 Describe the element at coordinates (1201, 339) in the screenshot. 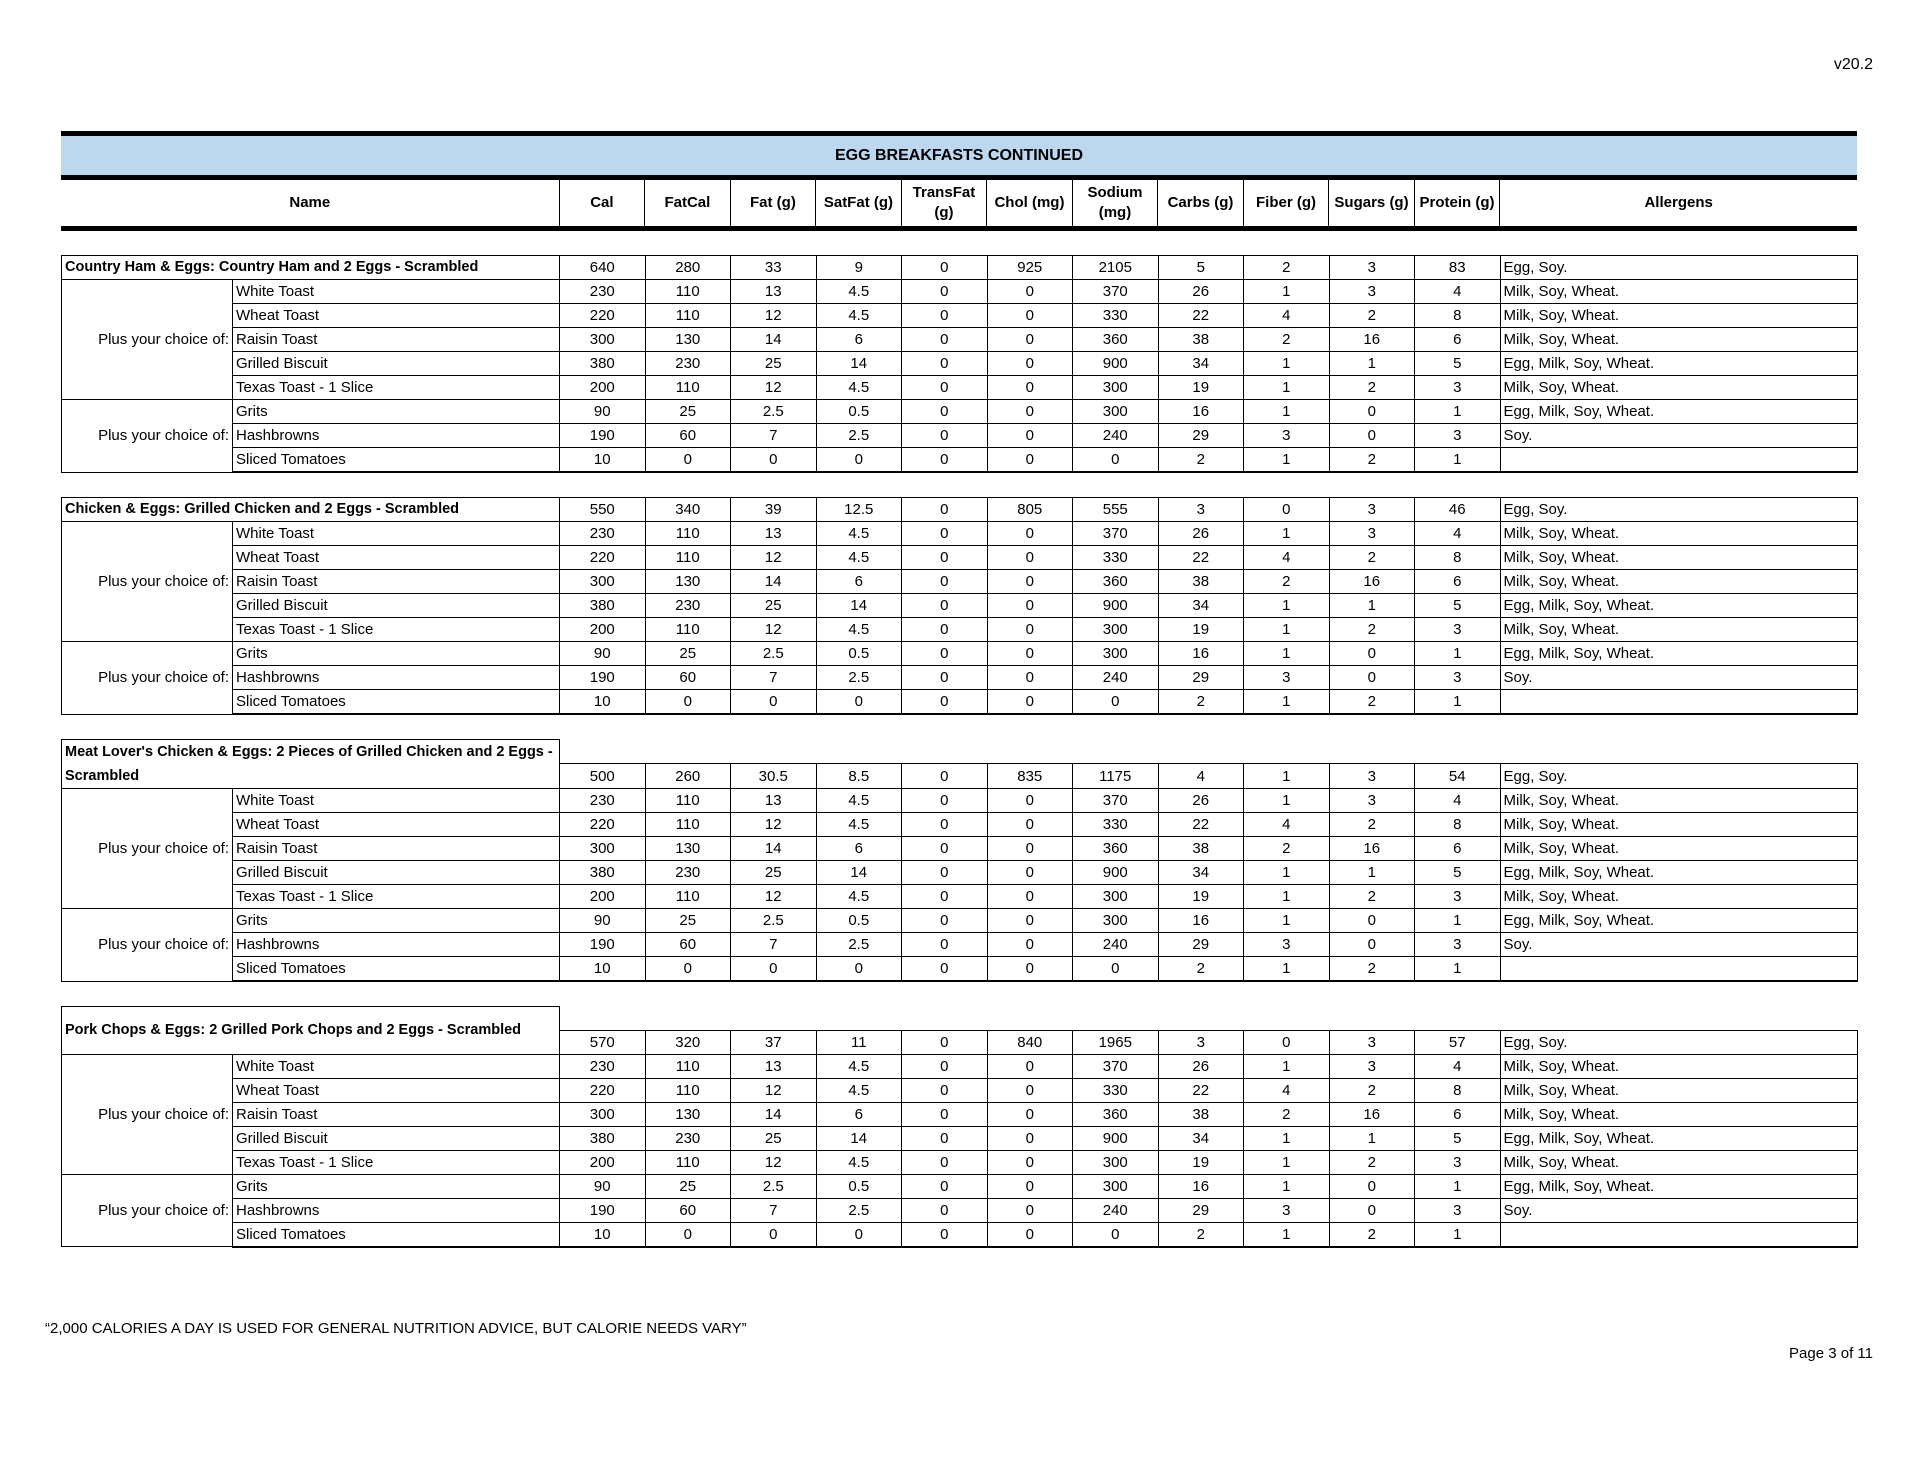

I see `nutrient-value: 38` at that location.